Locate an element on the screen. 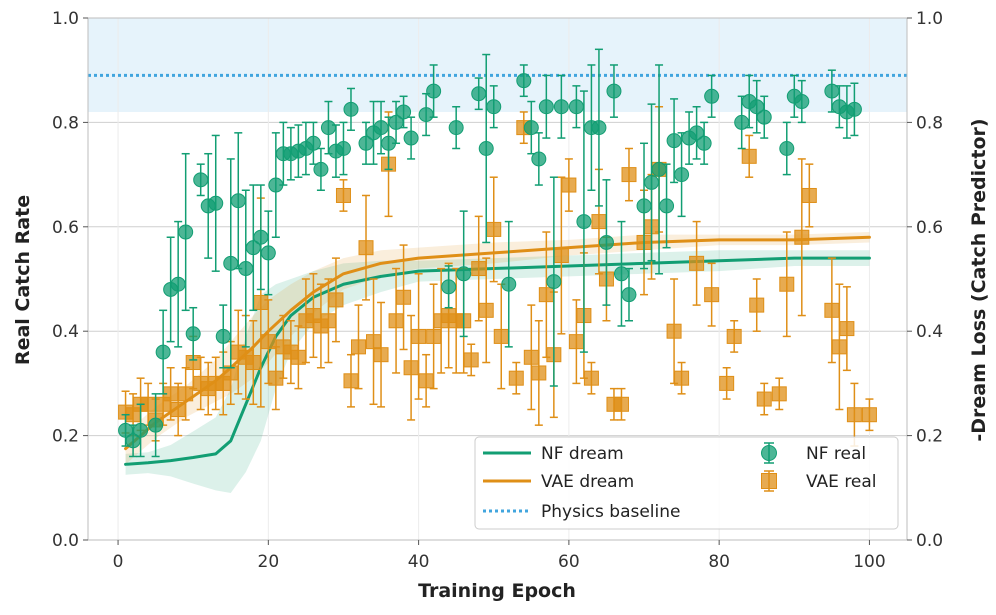 Image resolution: width=996 pixels, height=615 pixels. x-tick-label: 20 is located at coordinates (269, 562).